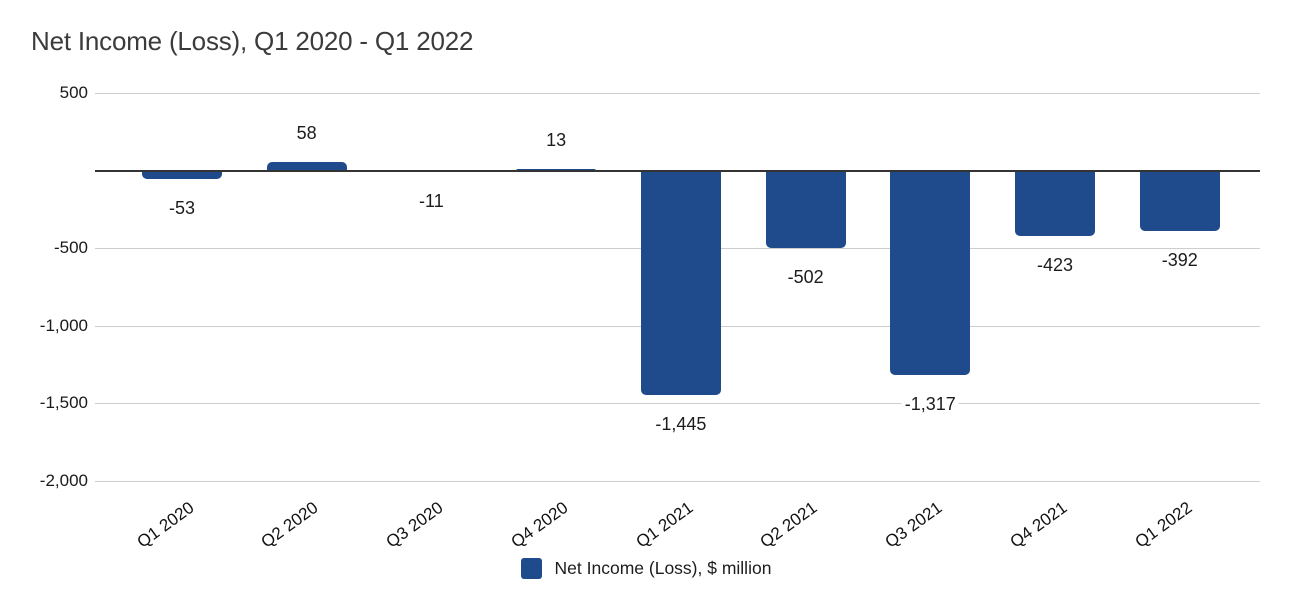 The width and height of the screenshot is (1292, 613). Describe the element at coordinates (63, 480) in the screenshot. I see `y-axis-tick-label: -2,000` at that location.